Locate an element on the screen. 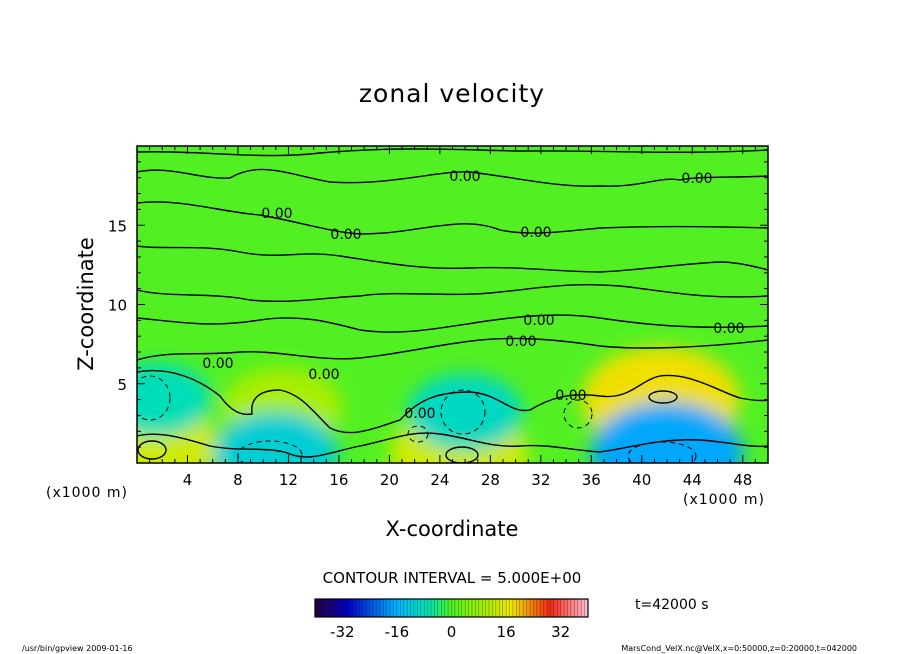  footer-left: /usr/bin/gpview 2009-01-16 is located at coordinates (77, 648).